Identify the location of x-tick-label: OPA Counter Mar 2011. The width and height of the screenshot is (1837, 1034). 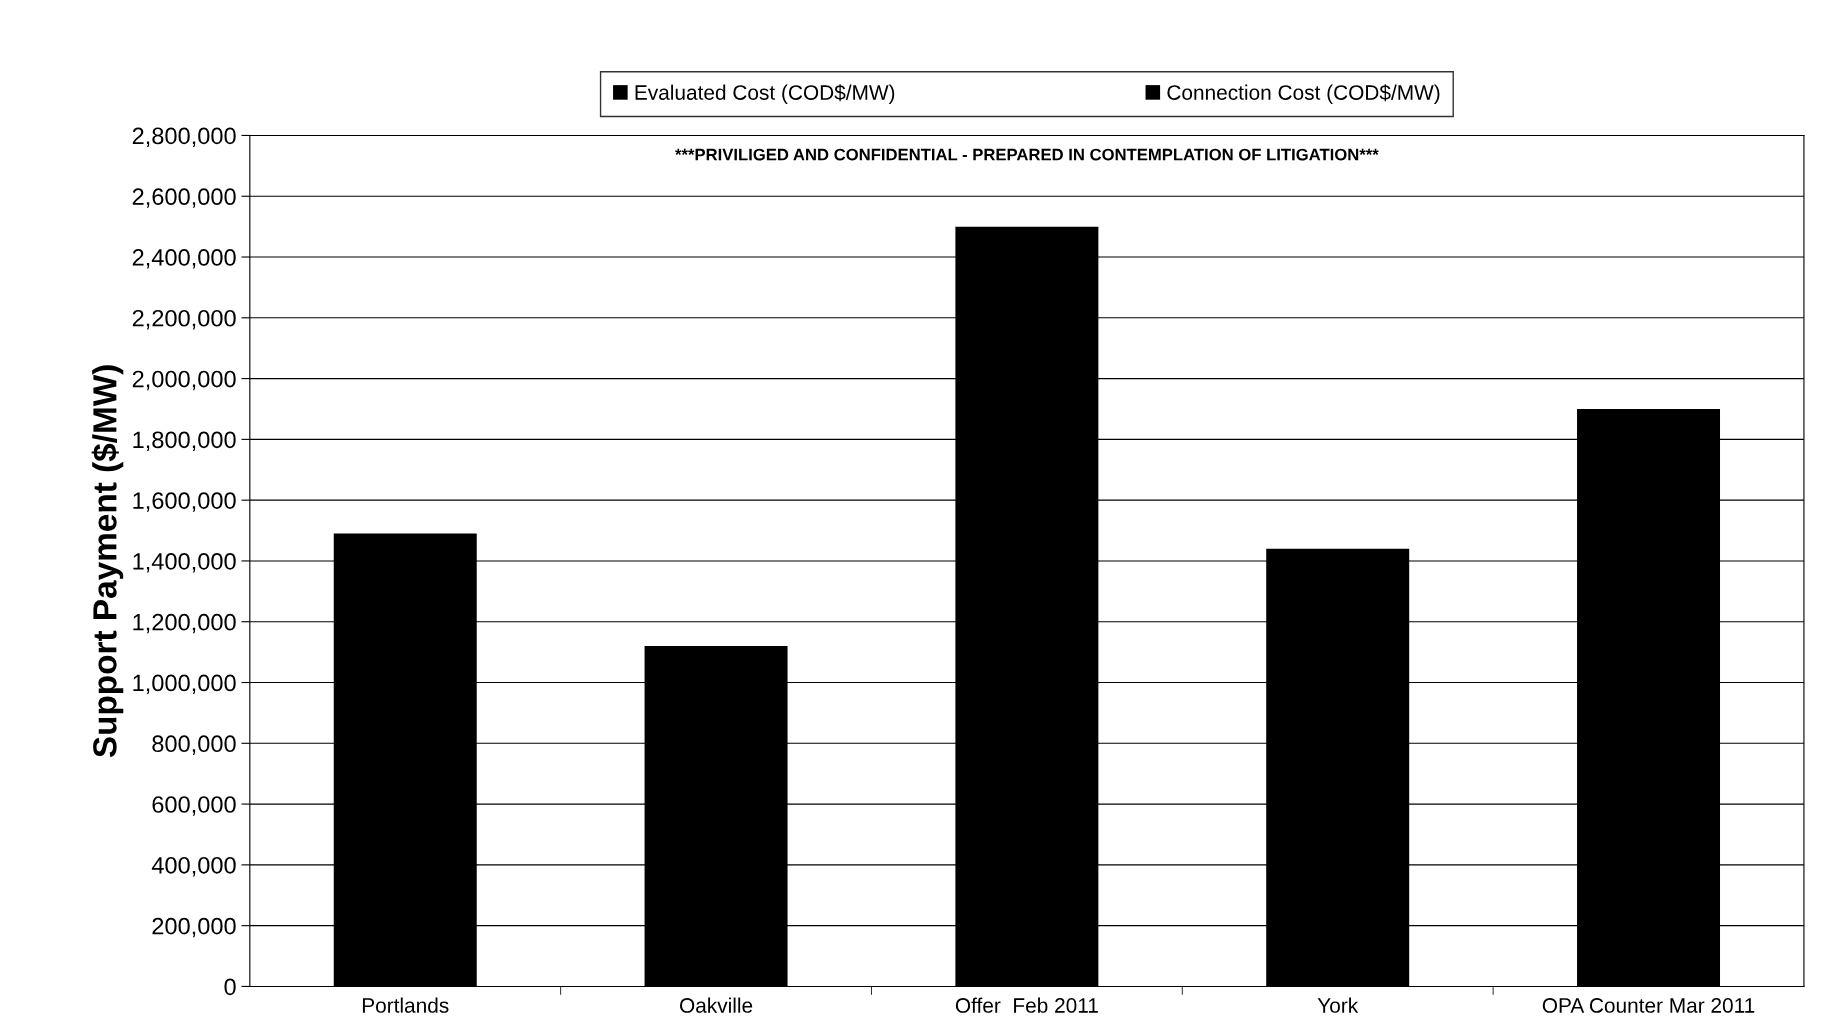
(1648, 1005).